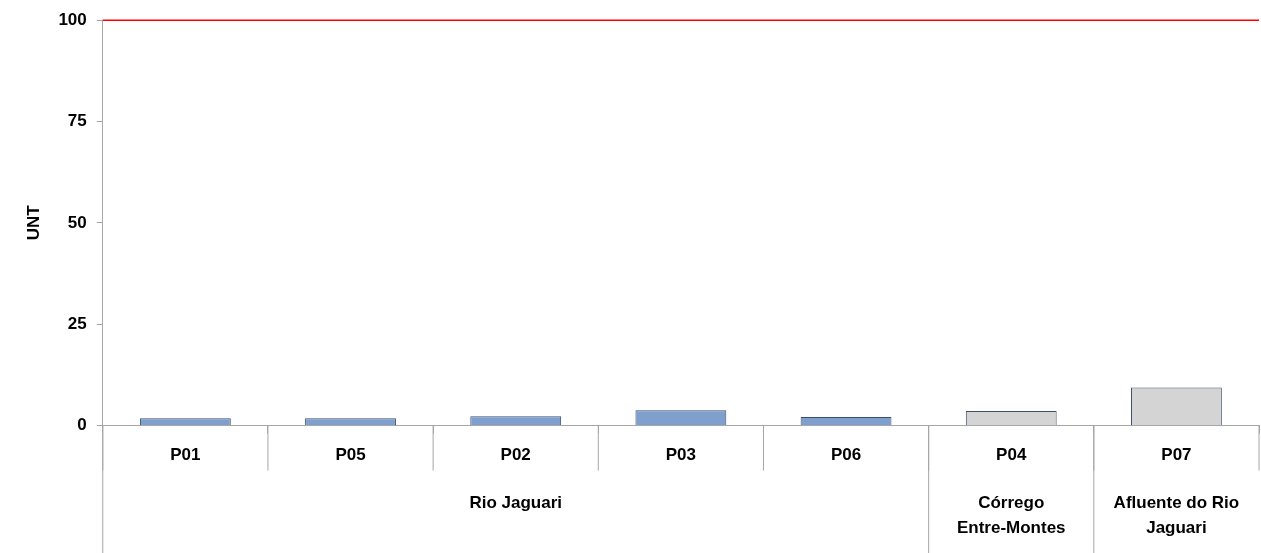  Describe the element at coordinates (515, 503) in the screenshot. I see `text: Rio Jaguari` at that location.